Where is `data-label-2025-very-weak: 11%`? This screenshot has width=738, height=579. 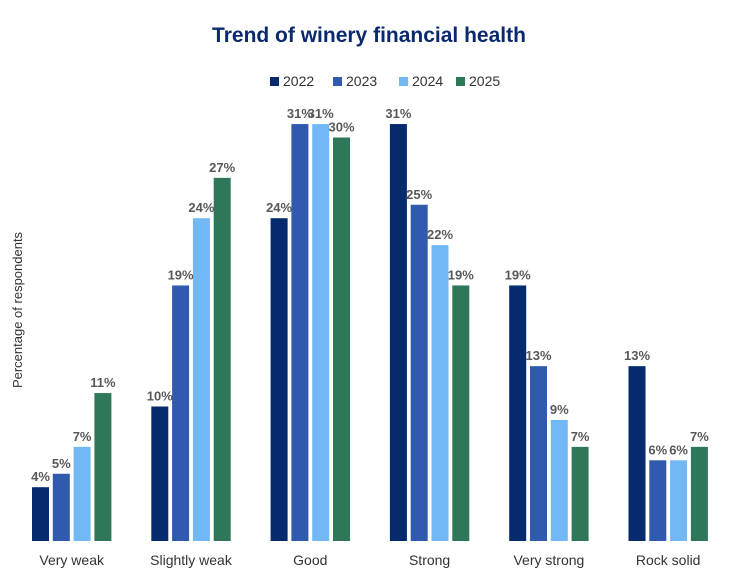 data-label-2025-very-weak: 11% is located at coordinates (103, 382).